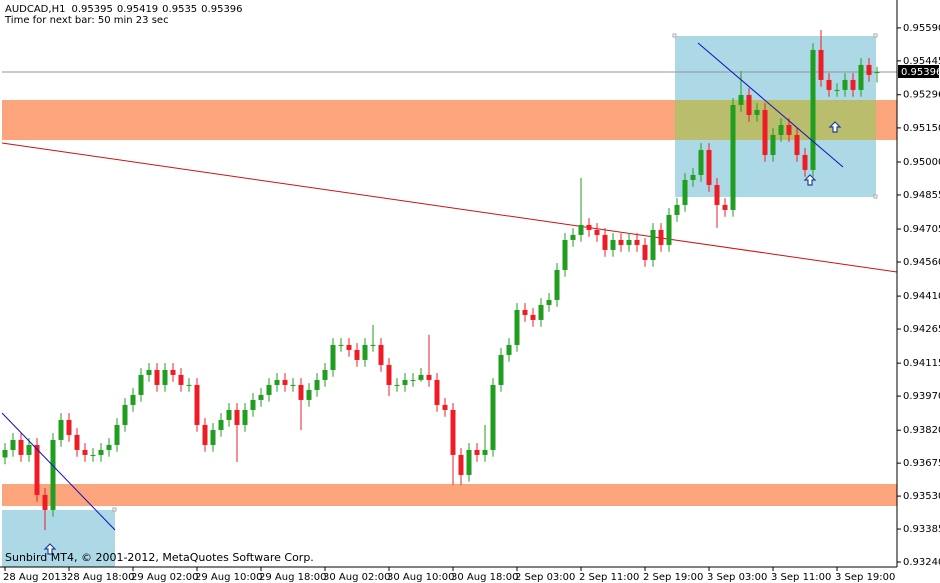 This screenshot has width=940, height=583. I want to click on chart-header: AUDCAD,H1 0.95395 0.95419 0.9535 0.95396, so click(124, 9).